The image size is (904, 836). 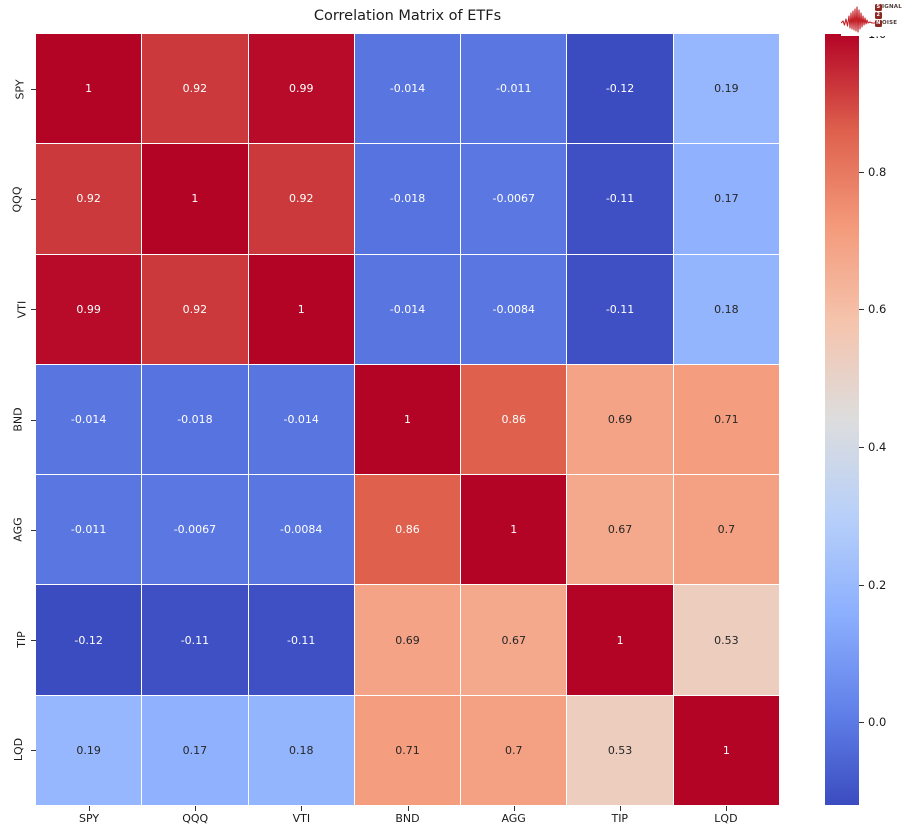 I want to click on colorbar-tick-label-0.8: 0.8, so click(x=877, y=171).